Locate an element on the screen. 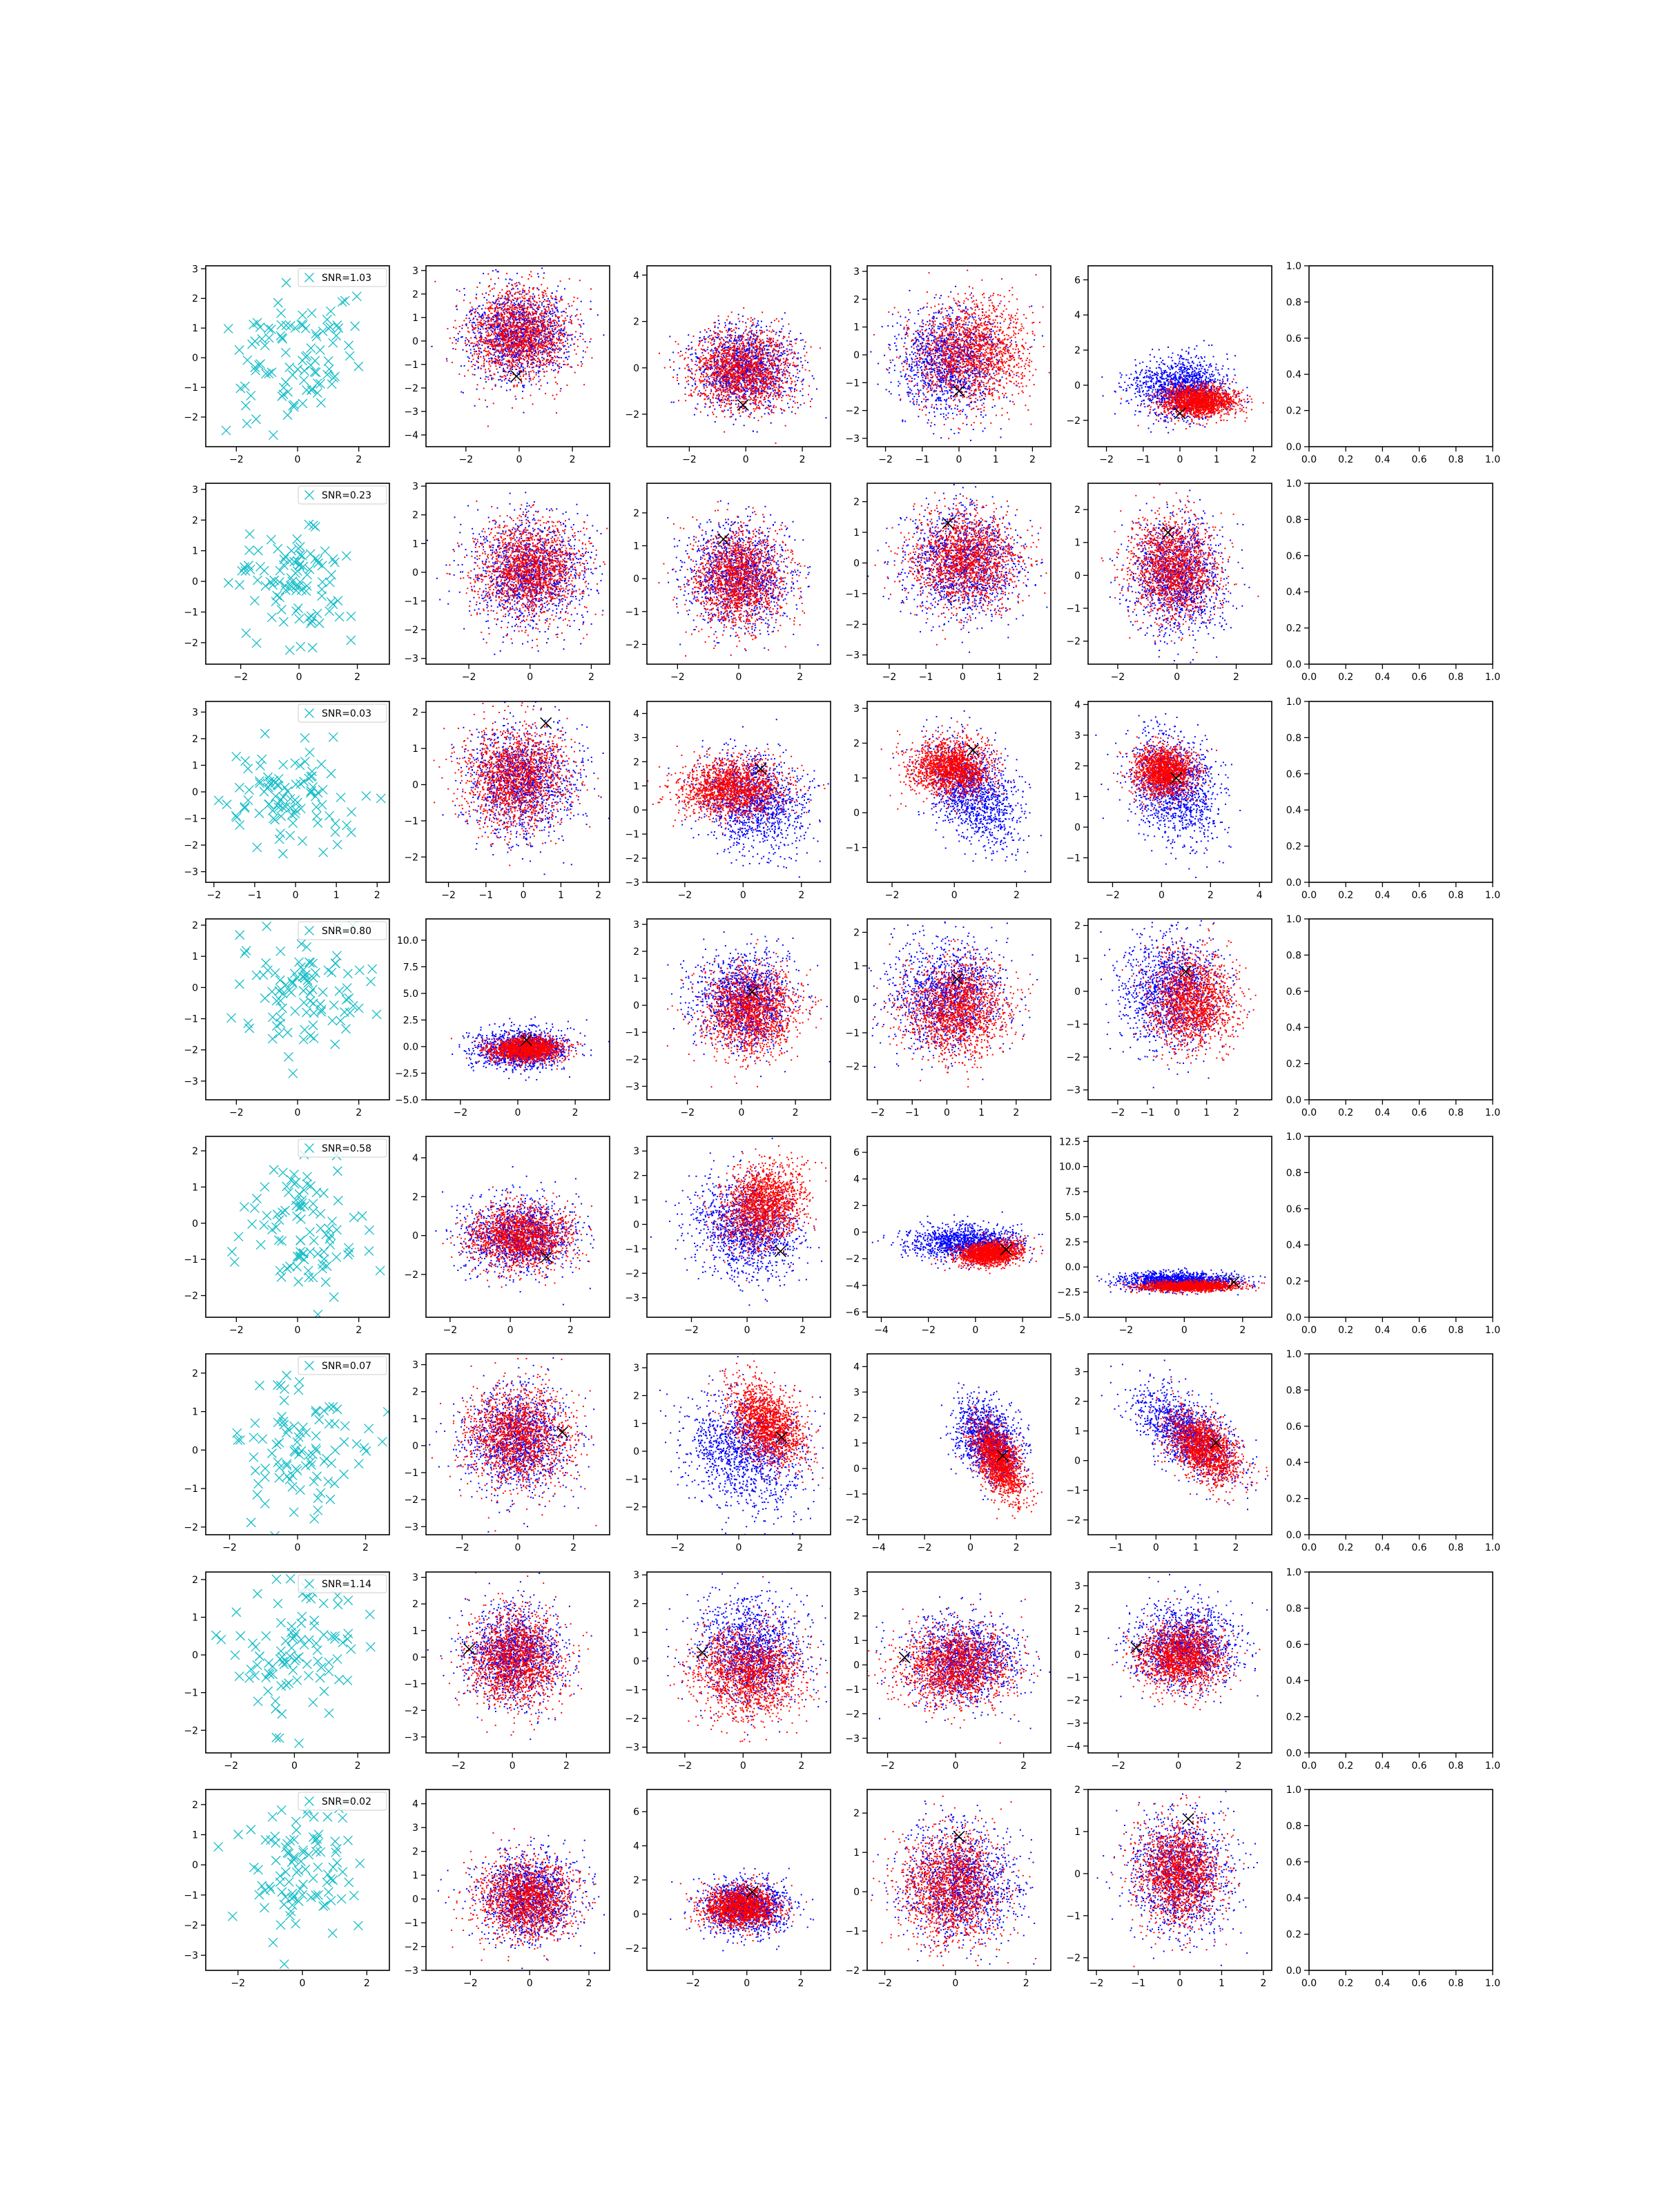  y-tick-label: −2 is located at coordinates (191, 418).